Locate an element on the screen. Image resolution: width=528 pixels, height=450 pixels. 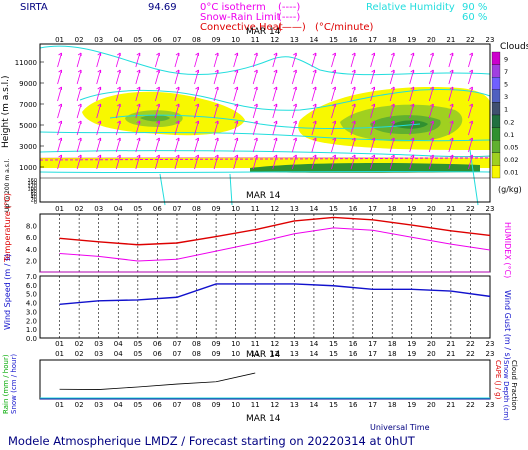
xtick-label: 22 is located at coordinates (470, 344).